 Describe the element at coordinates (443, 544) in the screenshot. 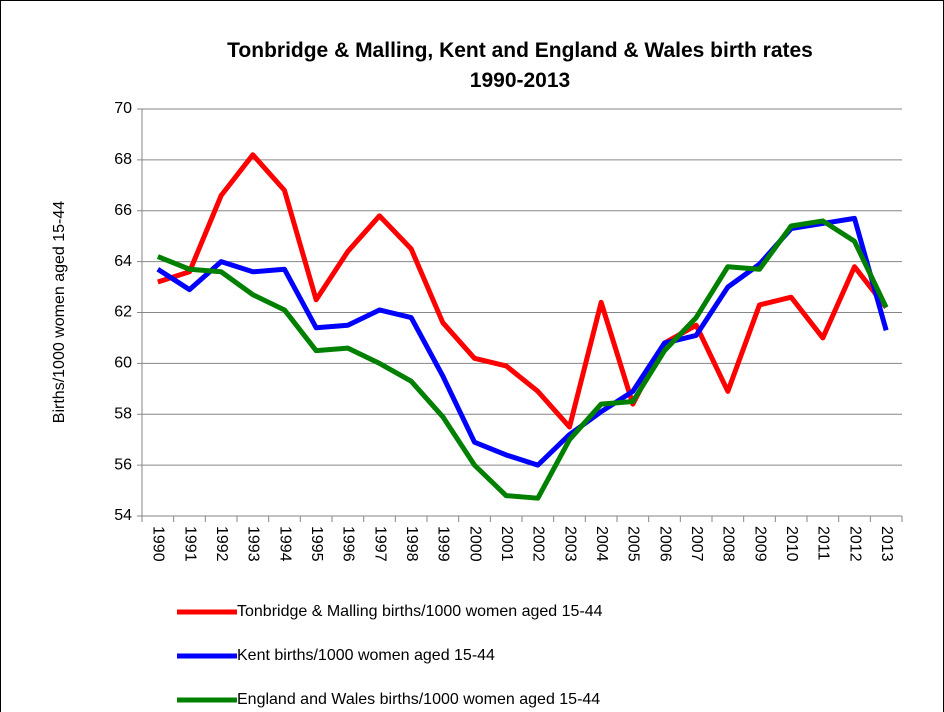

I see `x-tick-label: 1999` at that location.